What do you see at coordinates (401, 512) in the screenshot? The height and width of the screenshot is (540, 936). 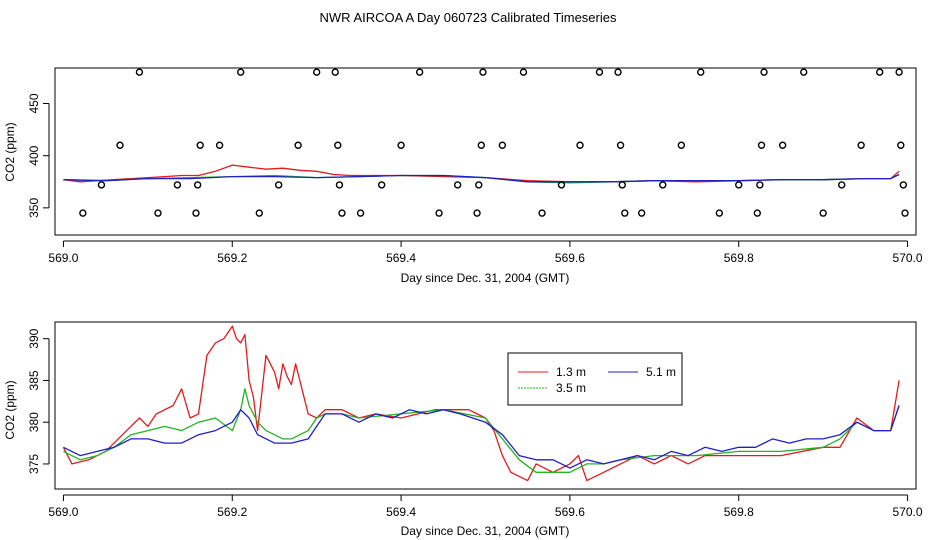 I see `bottom-x-tick-label: 569.4` at bounding box center [401, 512].